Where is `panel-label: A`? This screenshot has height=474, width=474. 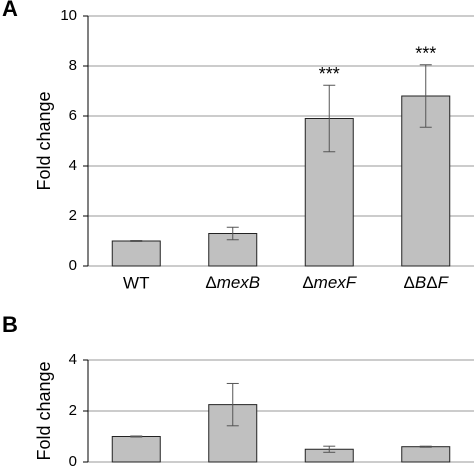 panel-label: A is located at coordinates (10, 10).